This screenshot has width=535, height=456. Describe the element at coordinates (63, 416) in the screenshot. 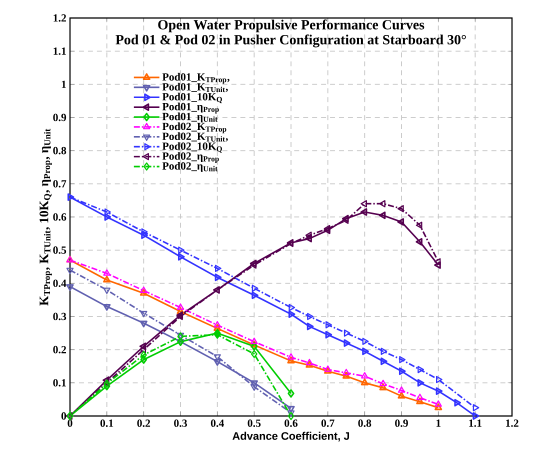

I see `y-tick-label: 0` at that location.